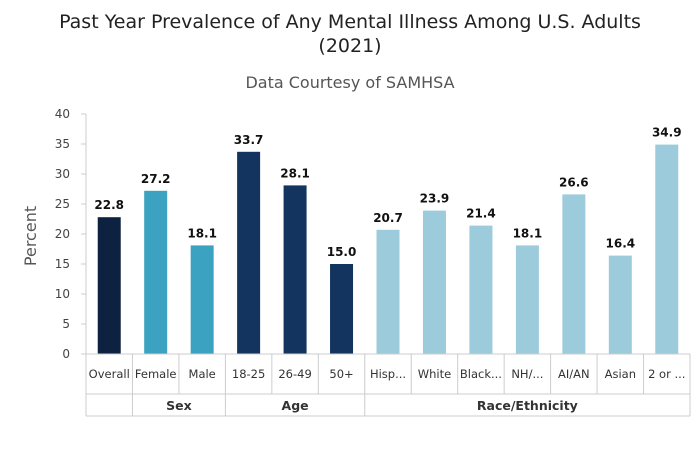 Image resolution: width=700 pixels, height=467 pixels. I want to click on data-label: 16.4, so click(621, 244).